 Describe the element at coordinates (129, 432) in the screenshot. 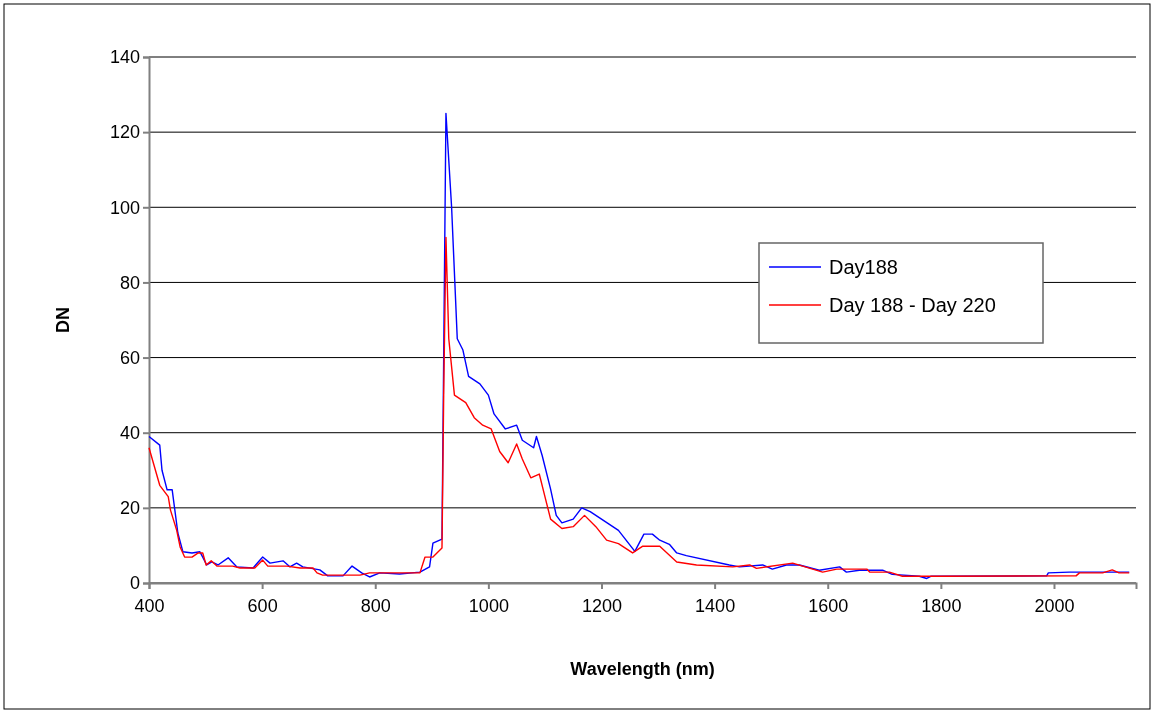

I see `y-tick-label: 40` at that location.